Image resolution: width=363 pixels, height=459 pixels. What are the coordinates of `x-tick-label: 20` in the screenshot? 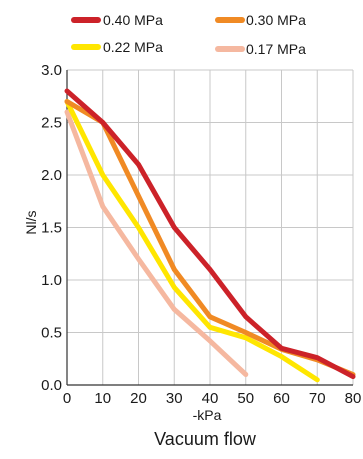 It's located at (138, 398).